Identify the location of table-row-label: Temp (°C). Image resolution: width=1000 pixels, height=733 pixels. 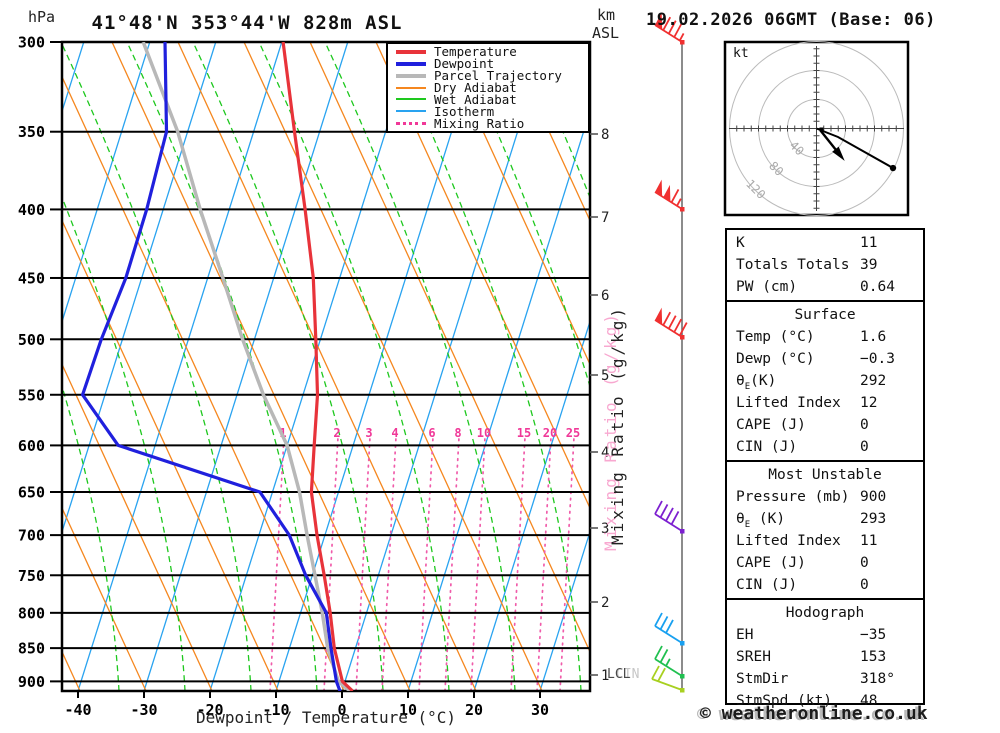
(775, 337).